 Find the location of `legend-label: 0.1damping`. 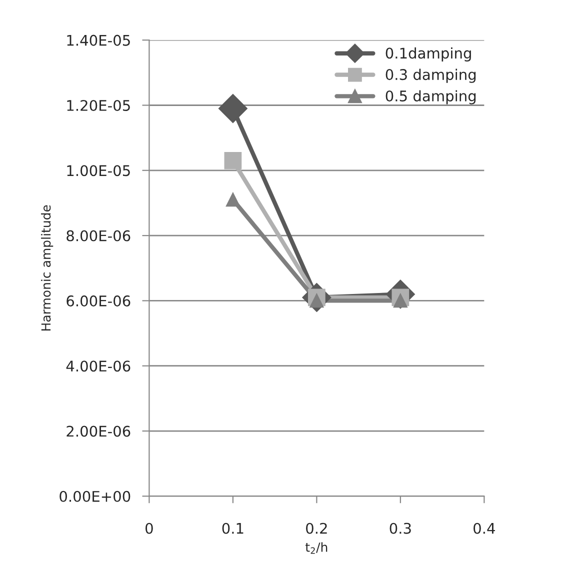

legend-label: 0.1damping is located at coordinates (428, 54).